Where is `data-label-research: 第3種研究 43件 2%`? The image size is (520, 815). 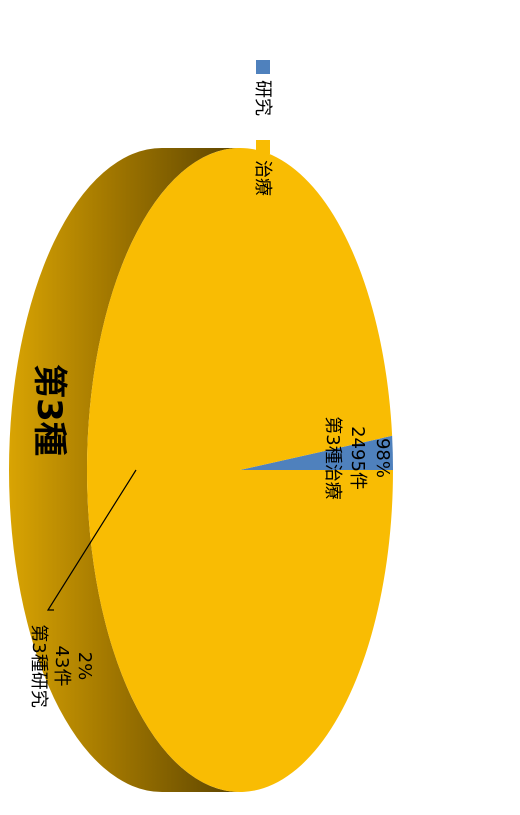 data-label-research: 第3種研究 43件 2% is located at coordinates (61, 665).